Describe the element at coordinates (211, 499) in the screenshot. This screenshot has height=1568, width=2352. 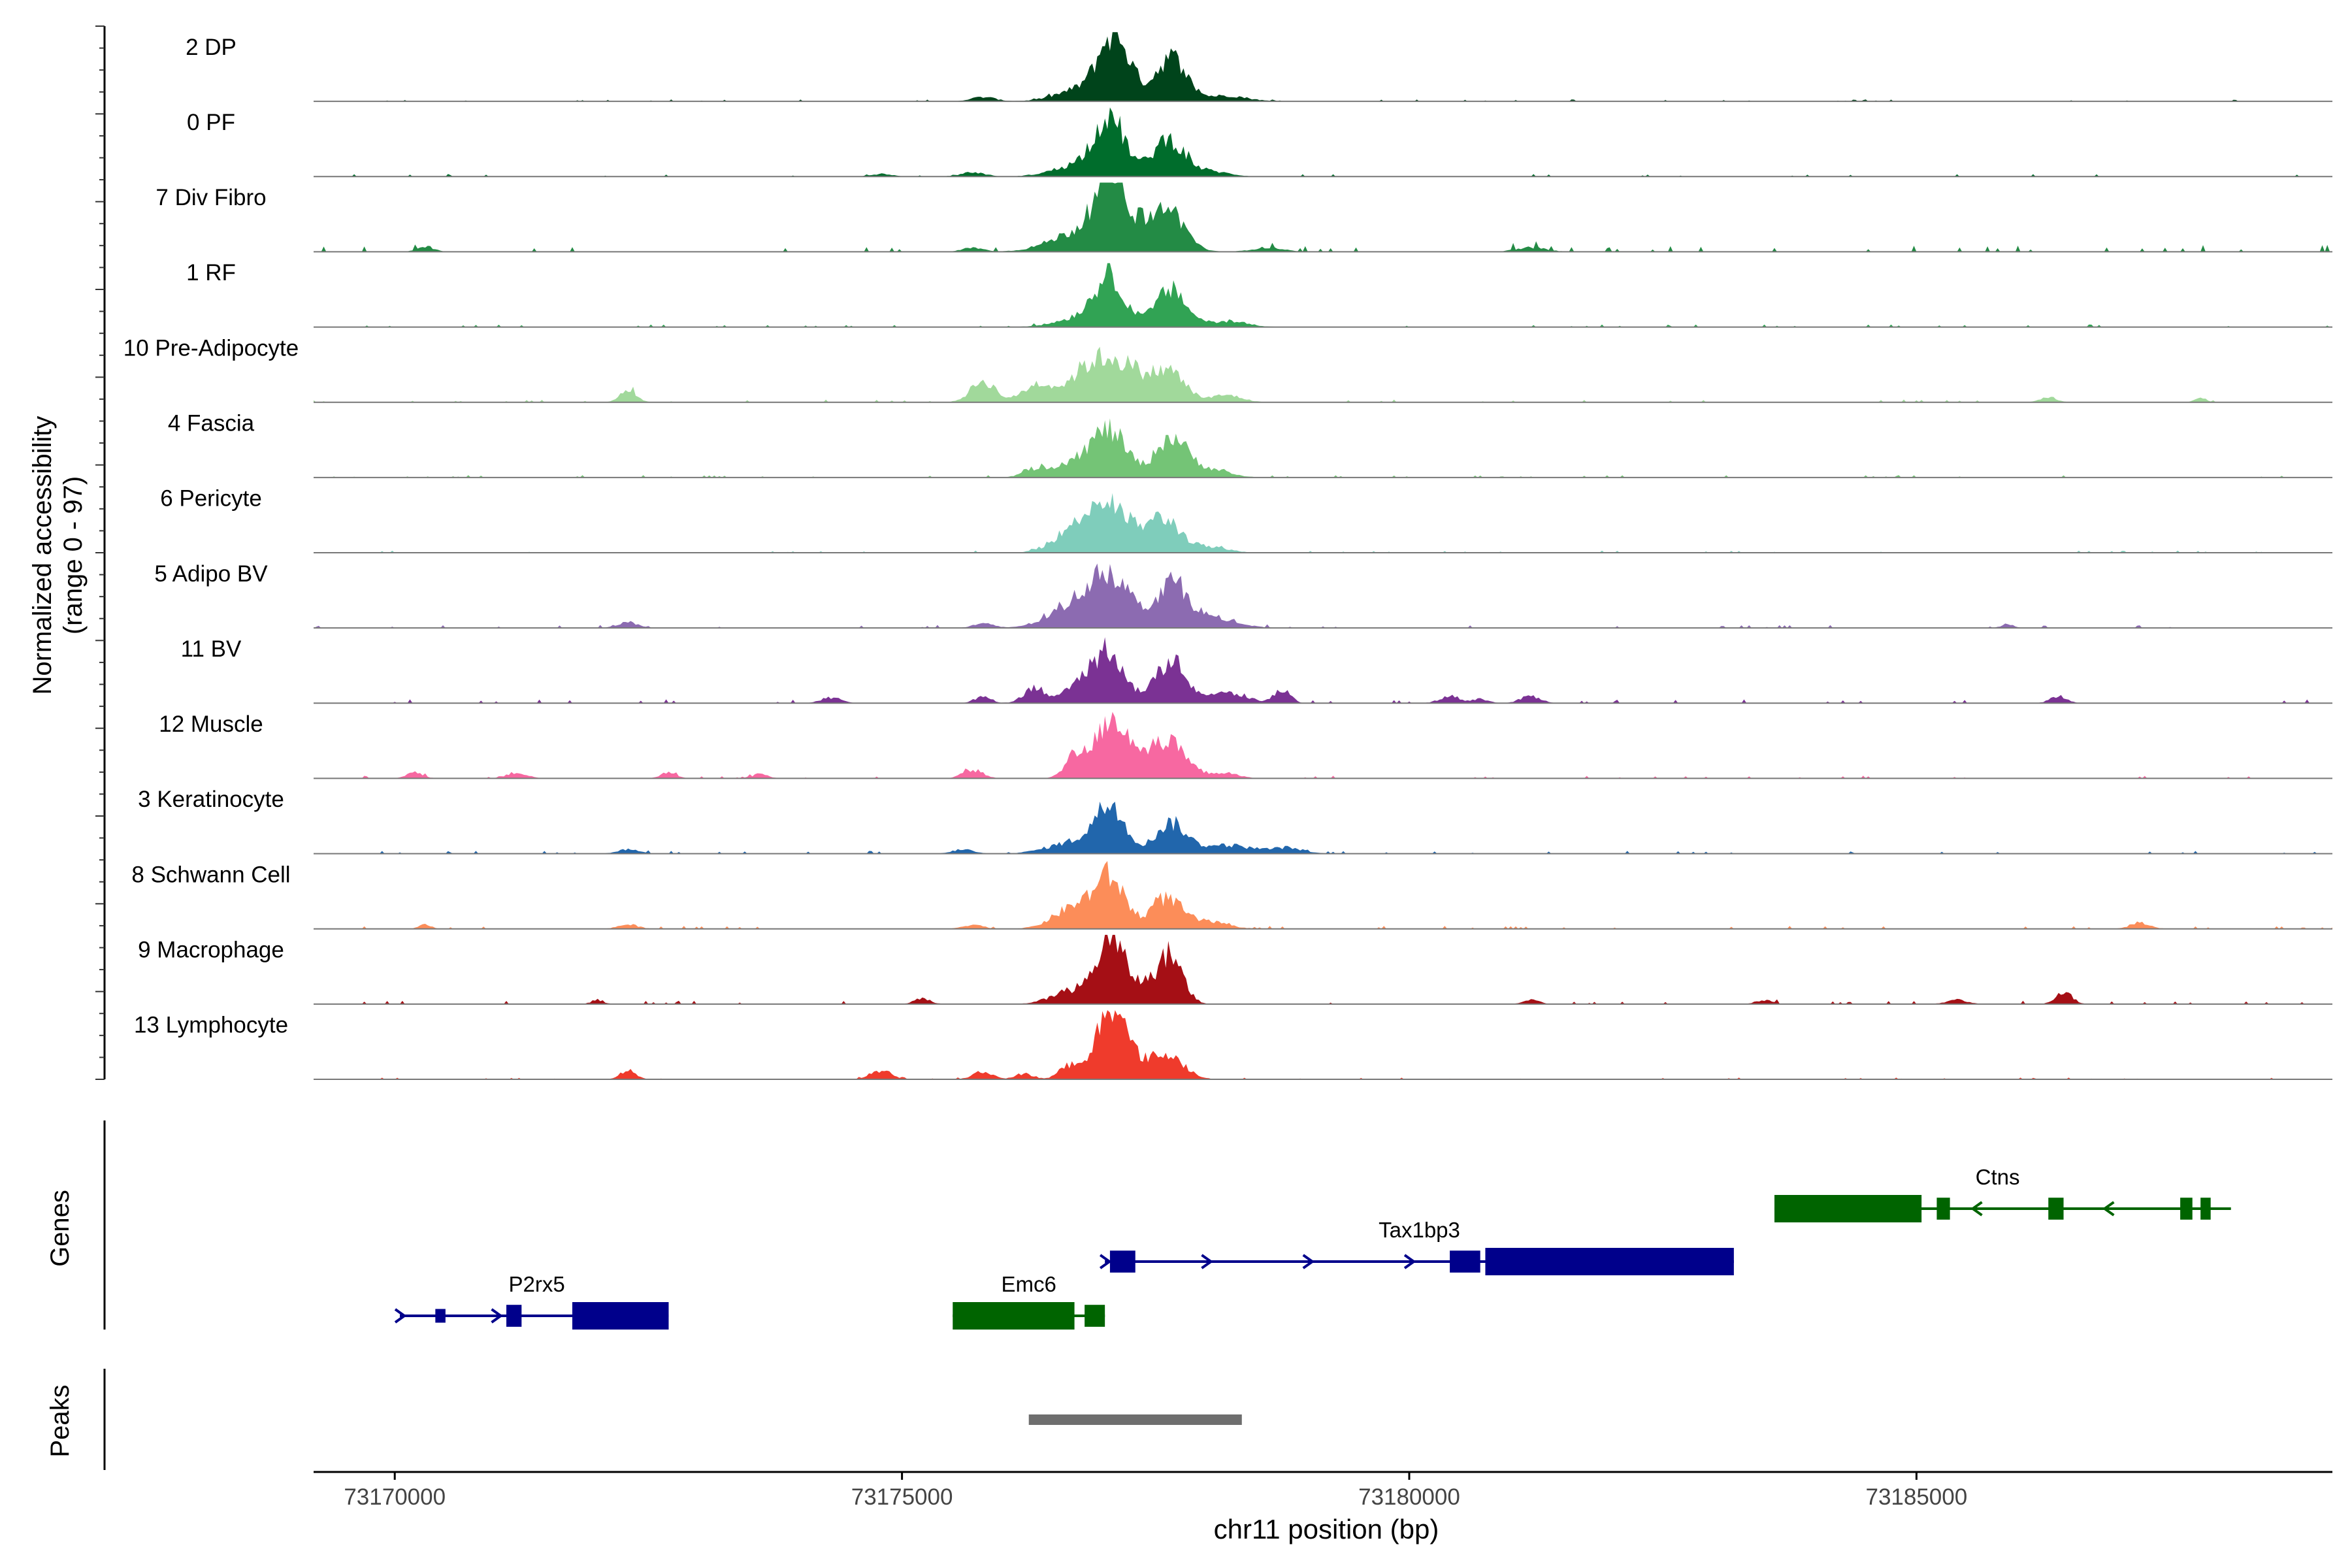
I see `track-label: 6 Pericyte` at that location.